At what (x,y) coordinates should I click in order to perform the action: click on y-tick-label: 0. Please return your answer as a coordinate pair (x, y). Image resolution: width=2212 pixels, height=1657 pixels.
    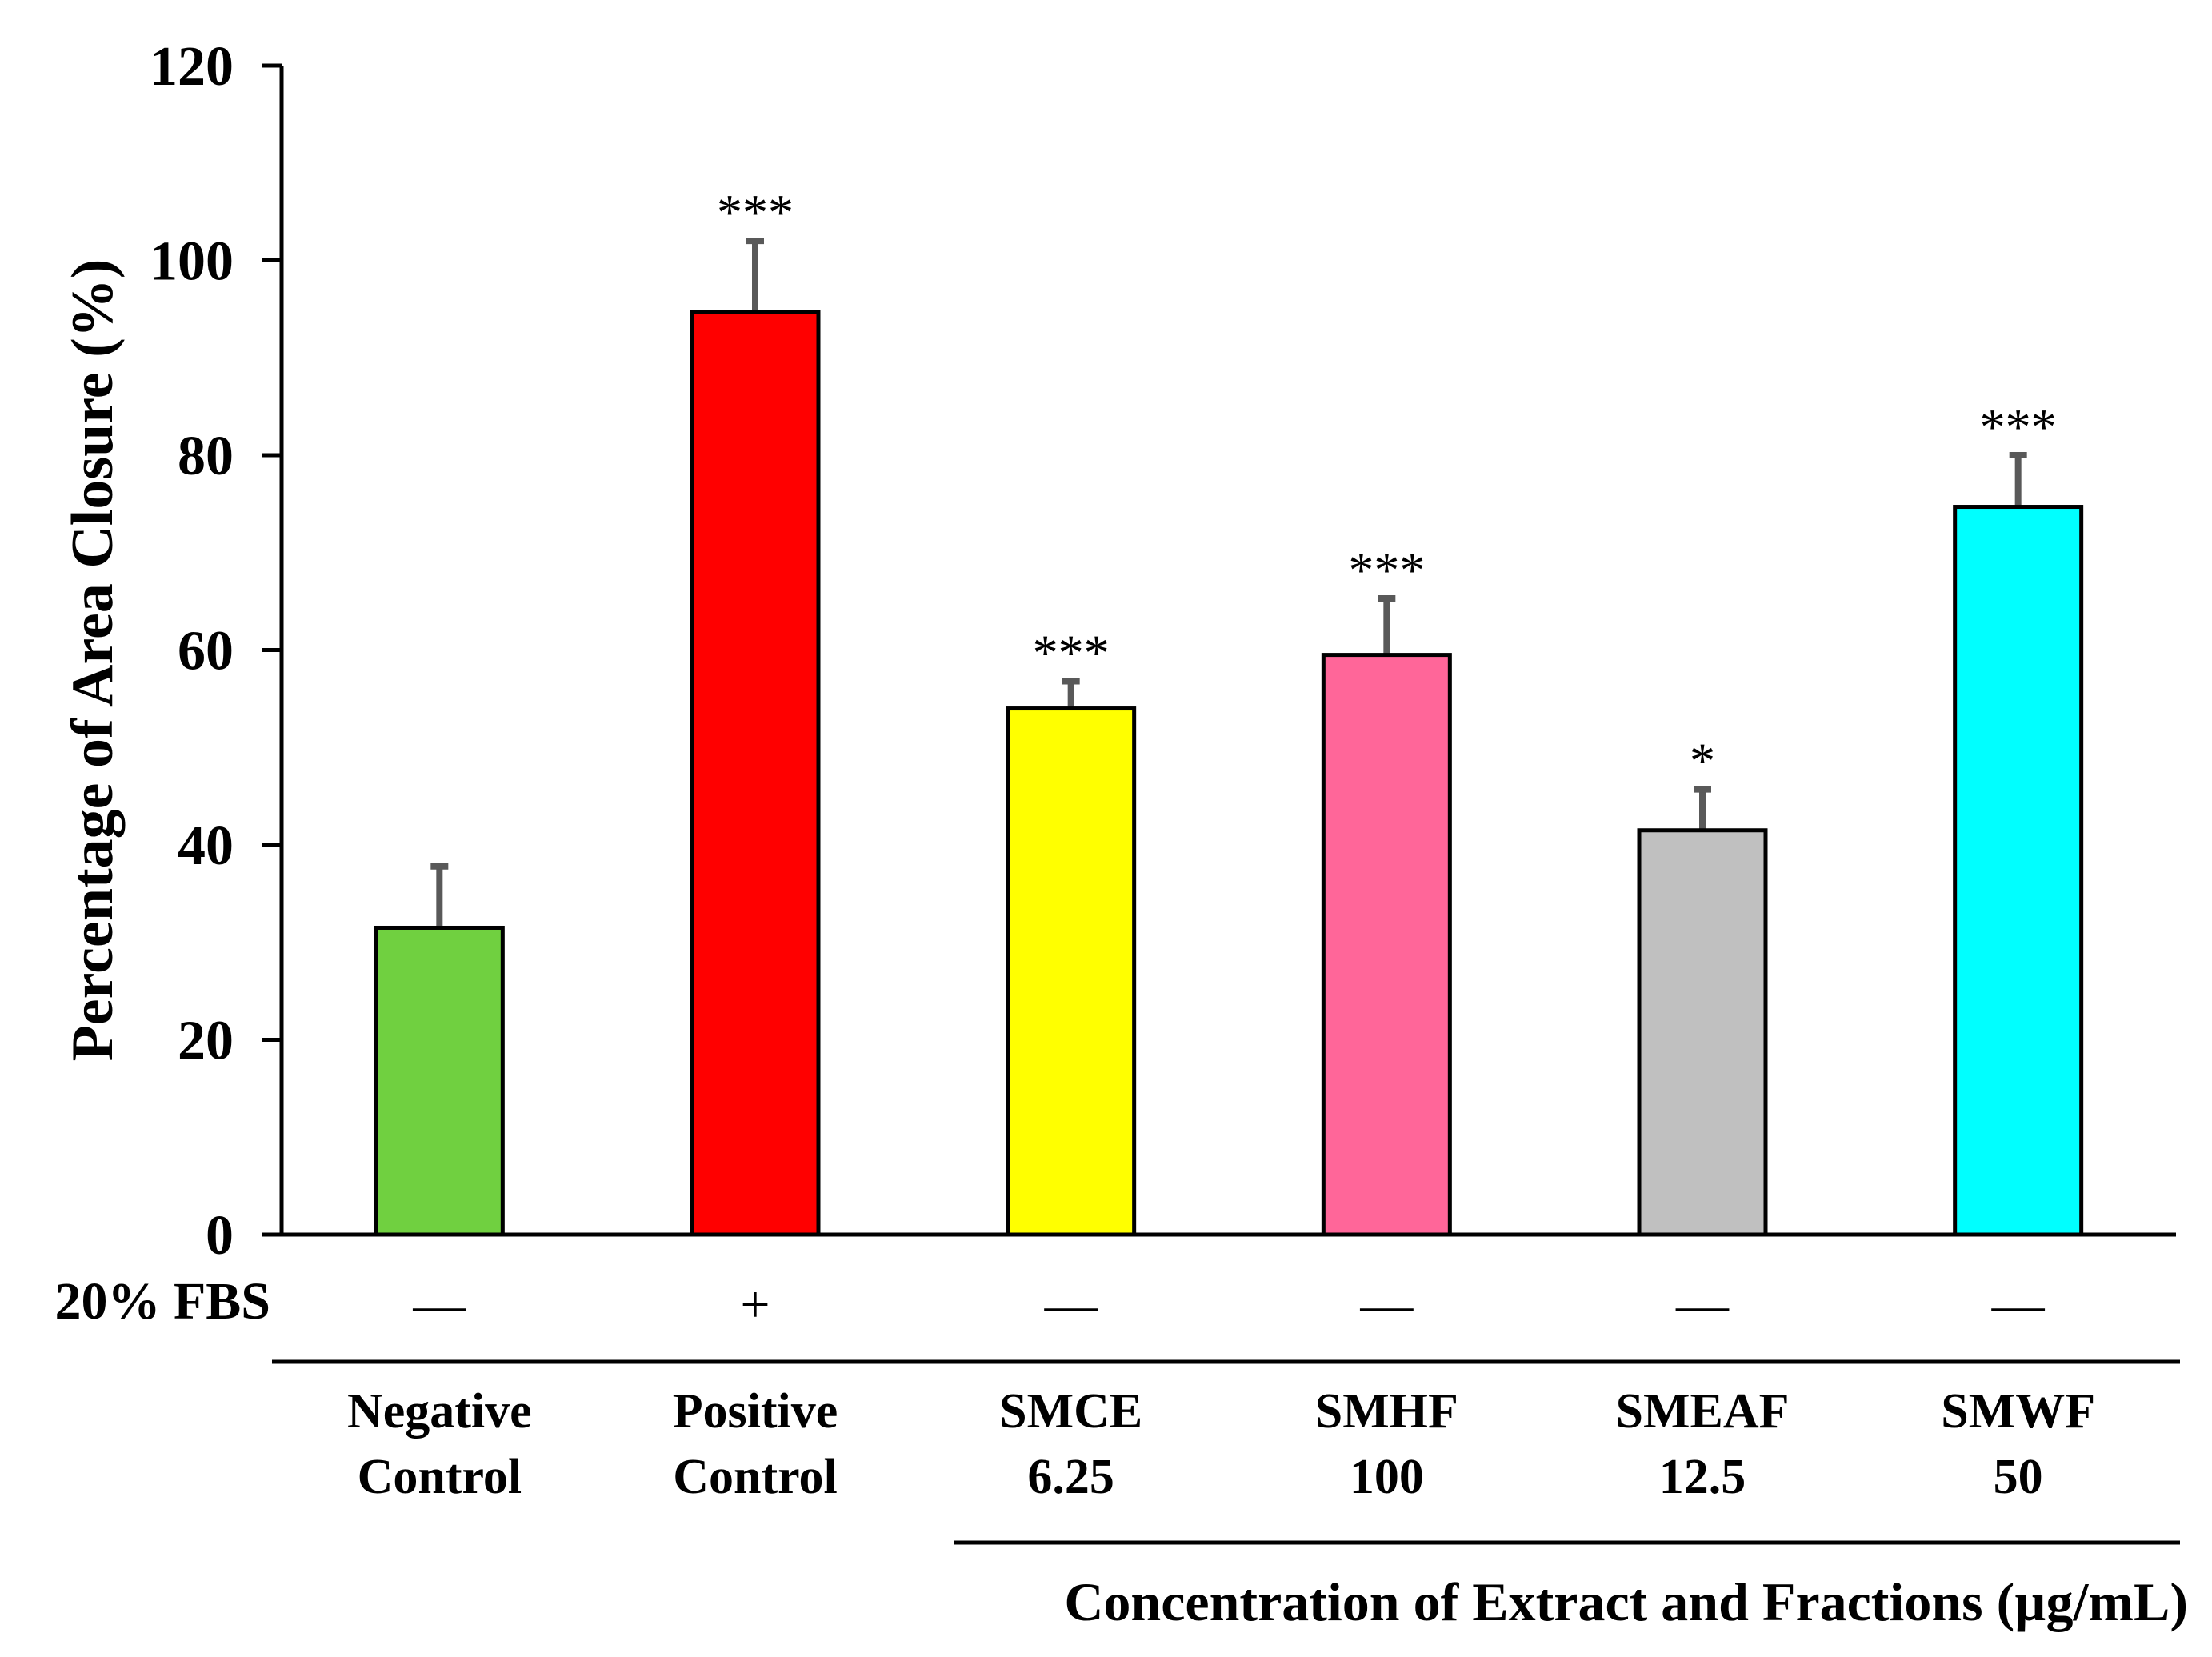
    Looking at the image, I should click on (220, 1236).